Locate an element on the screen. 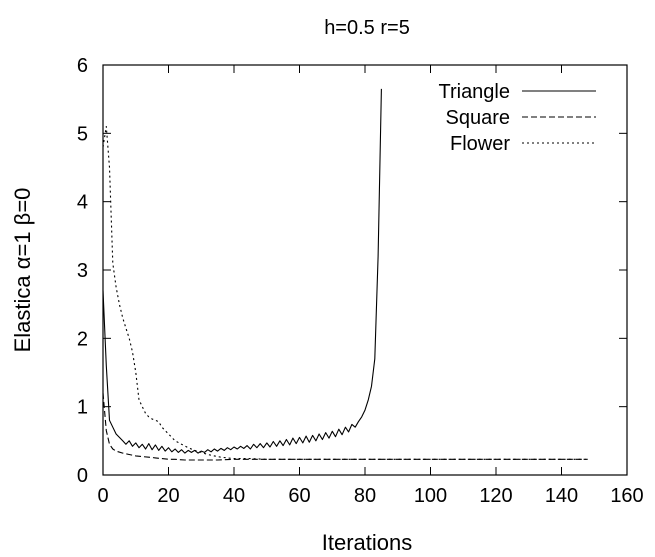  y-tick-label: 2 is located at coordinates (82, 339).